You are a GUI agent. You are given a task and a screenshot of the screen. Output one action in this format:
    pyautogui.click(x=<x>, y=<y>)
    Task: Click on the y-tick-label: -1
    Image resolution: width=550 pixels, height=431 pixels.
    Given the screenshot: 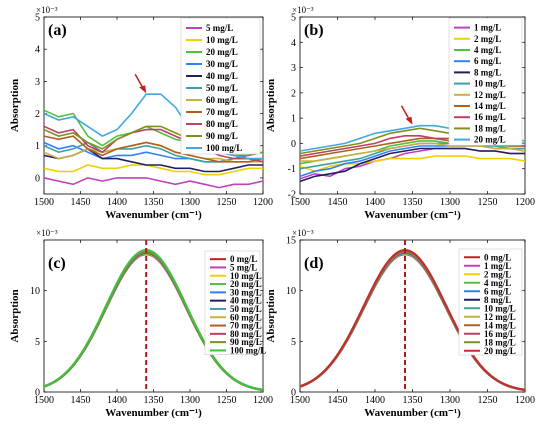 What is the action you would take?
    pyautogui.click(x=292, y=169)
    